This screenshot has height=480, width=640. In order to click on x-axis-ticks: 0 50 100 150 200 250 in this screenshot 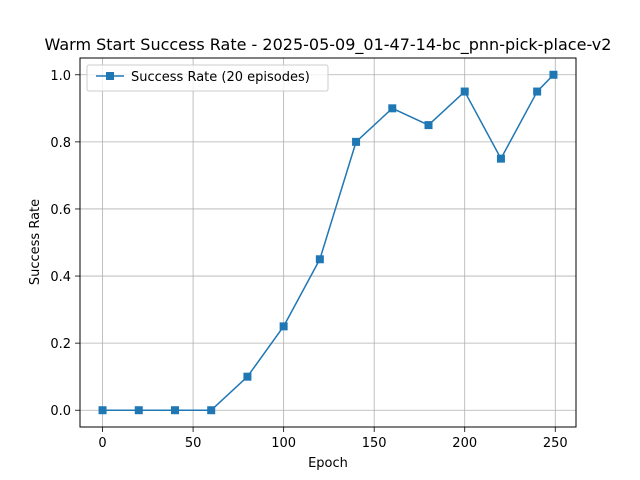, I will do `click(333, 439)`.